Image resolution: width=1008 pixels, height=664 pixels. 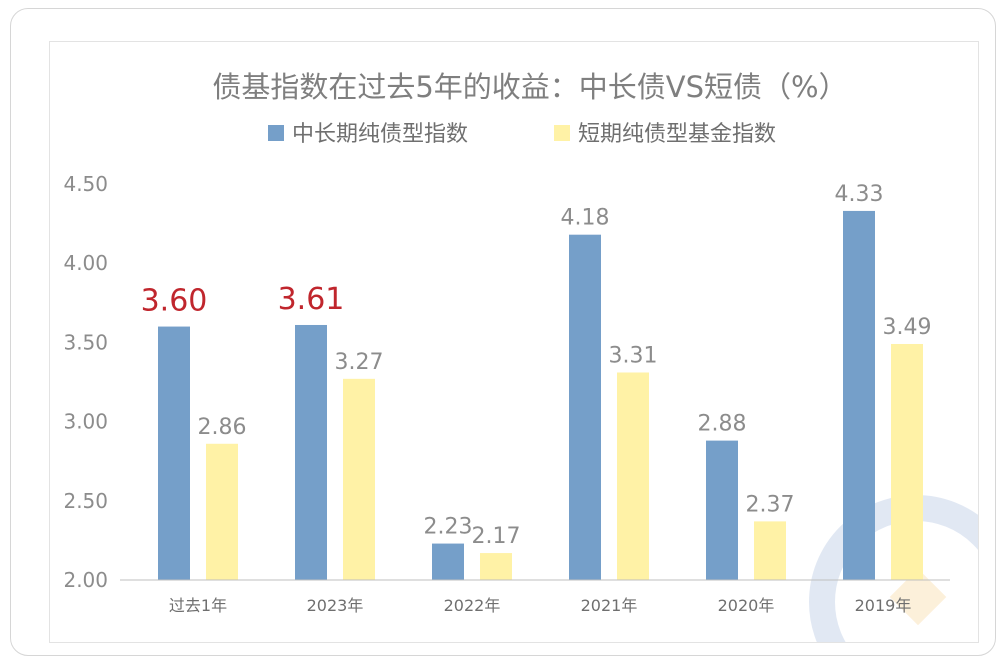 I want to click on data-label: 3.61, so click(x=311, y=299).